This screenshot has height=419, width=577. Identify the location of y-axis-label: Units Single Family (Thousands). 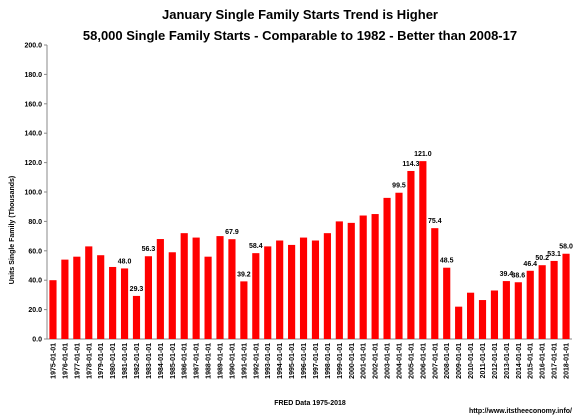
(12, 230).